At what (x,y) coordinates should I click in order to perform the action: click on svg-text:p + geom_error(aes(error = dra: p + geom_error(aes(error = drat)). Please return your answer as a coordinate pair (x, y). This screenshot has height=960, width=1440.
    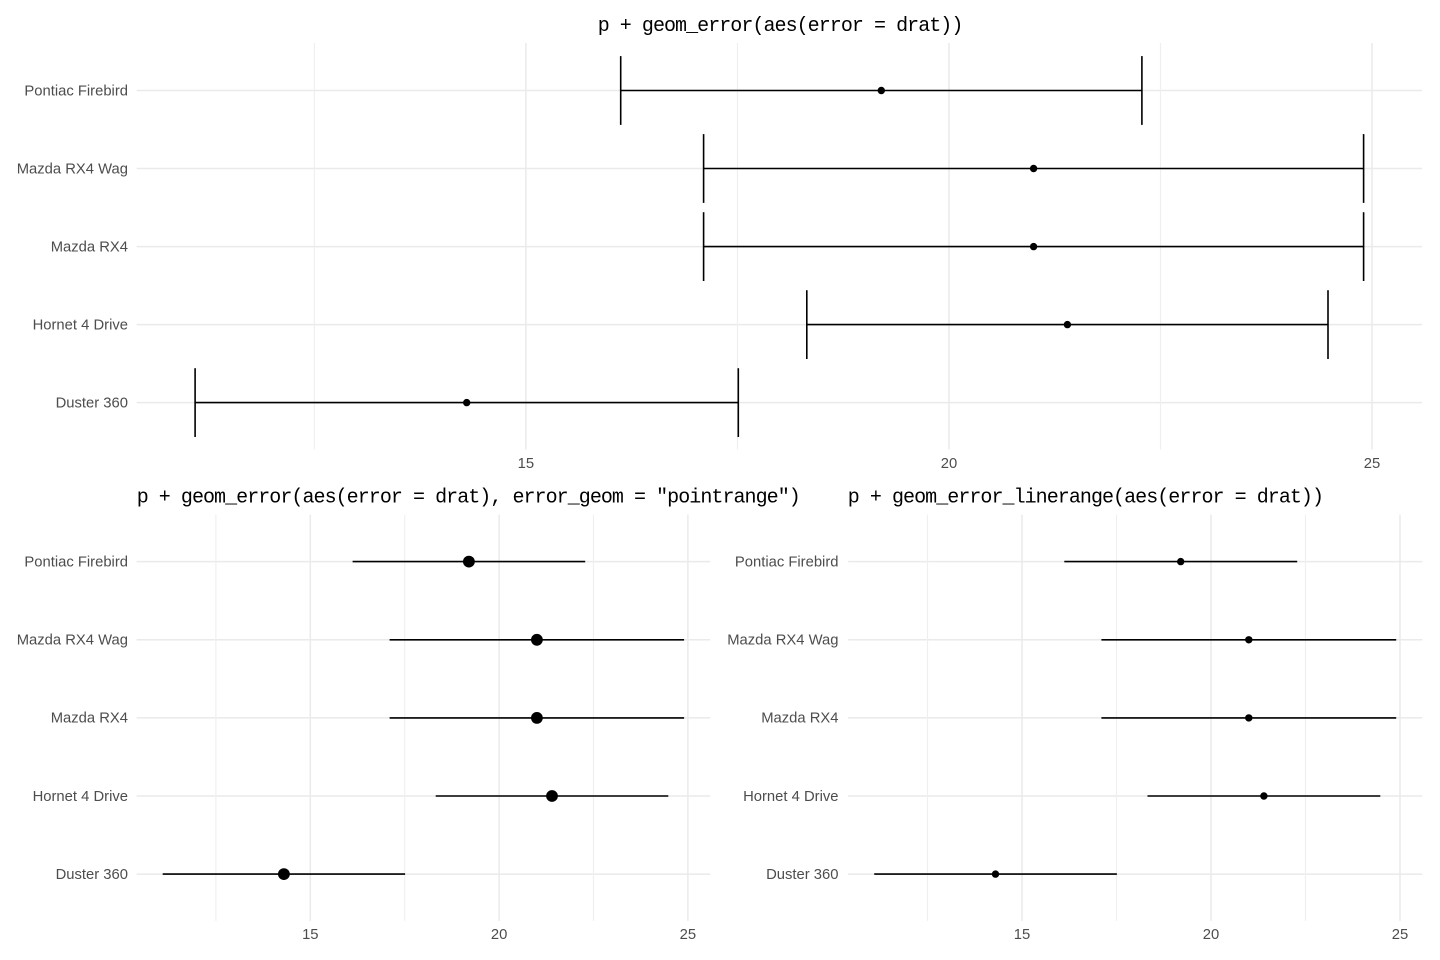
    Looking at the image, I should click on (780, 26).